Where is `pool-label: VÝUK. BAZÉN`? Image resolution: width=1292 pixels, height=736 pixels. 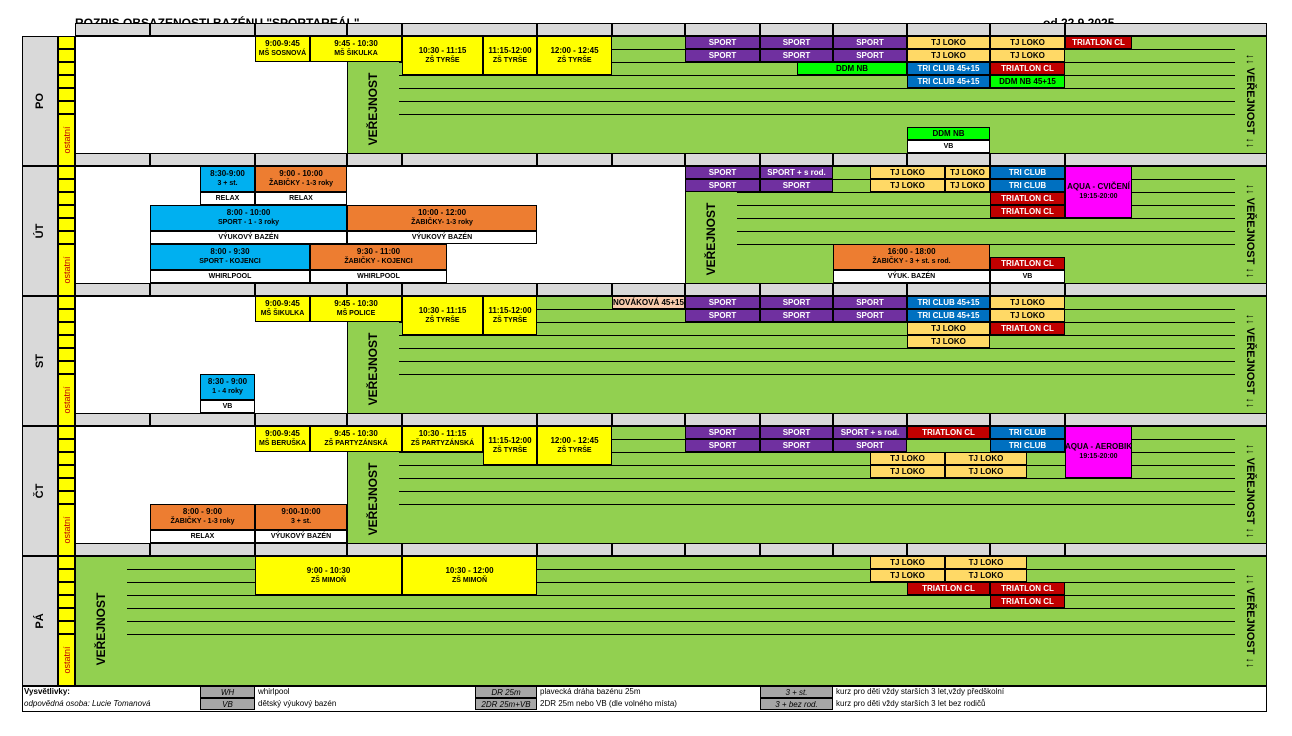
pool-label: VÝUK. BAZÉN is located at coordinates (911, 276).